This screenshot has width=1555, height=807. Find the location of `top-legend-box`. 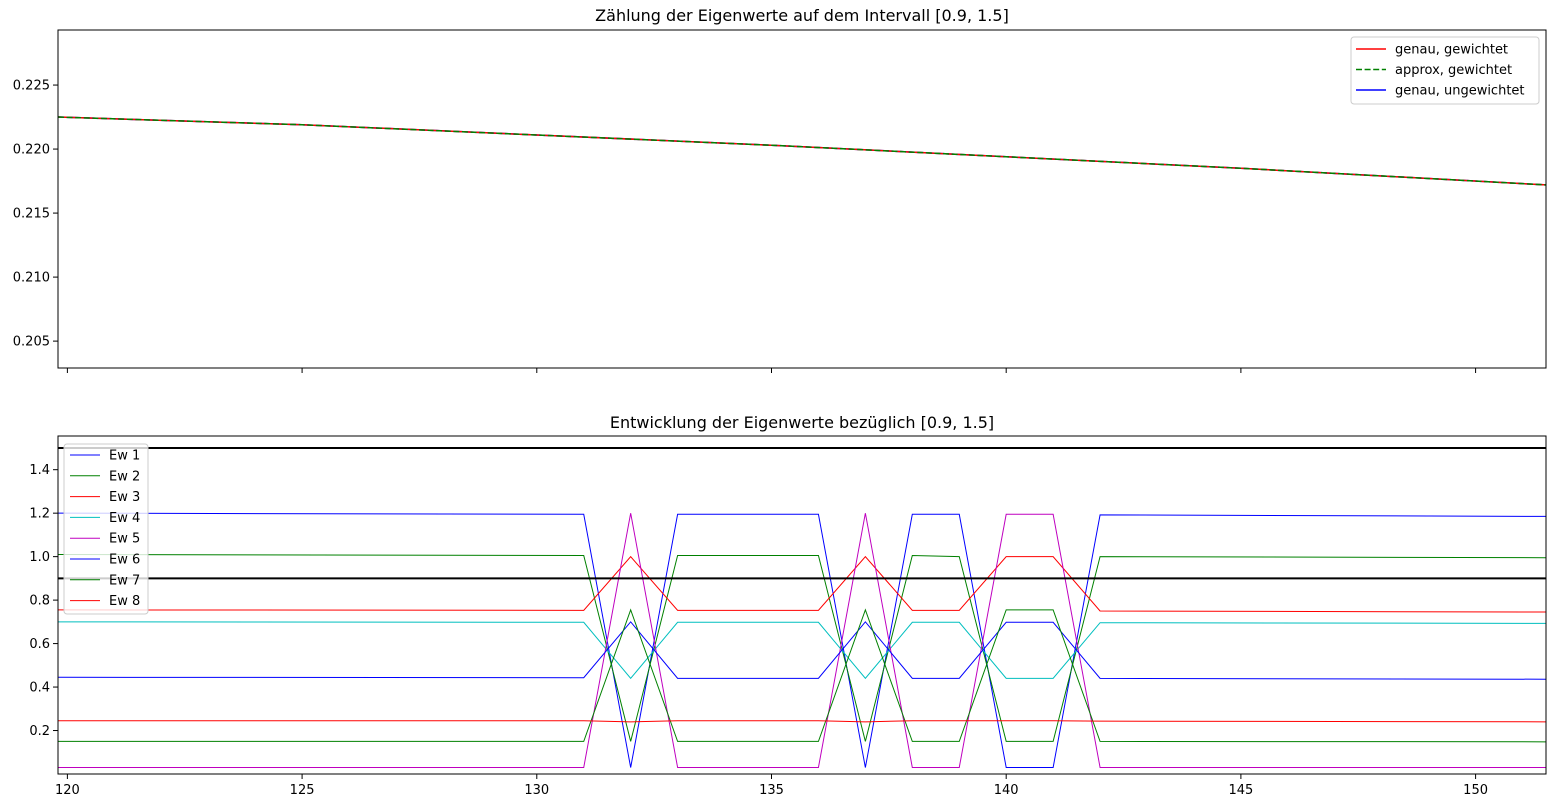

top-legend-box is located at coordinates (1445, 70).